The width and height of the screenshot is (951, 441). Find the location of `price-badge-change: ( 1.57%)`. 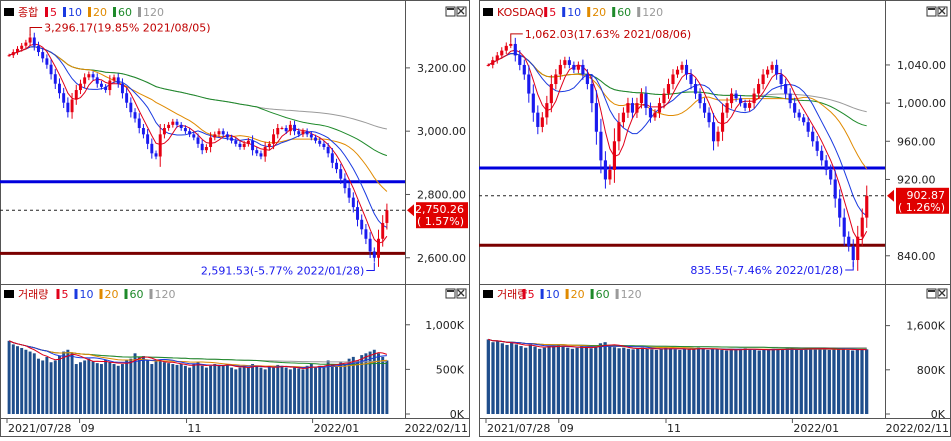

price-badge-change: ( 1.57%) is located at coordinates (440, 221).